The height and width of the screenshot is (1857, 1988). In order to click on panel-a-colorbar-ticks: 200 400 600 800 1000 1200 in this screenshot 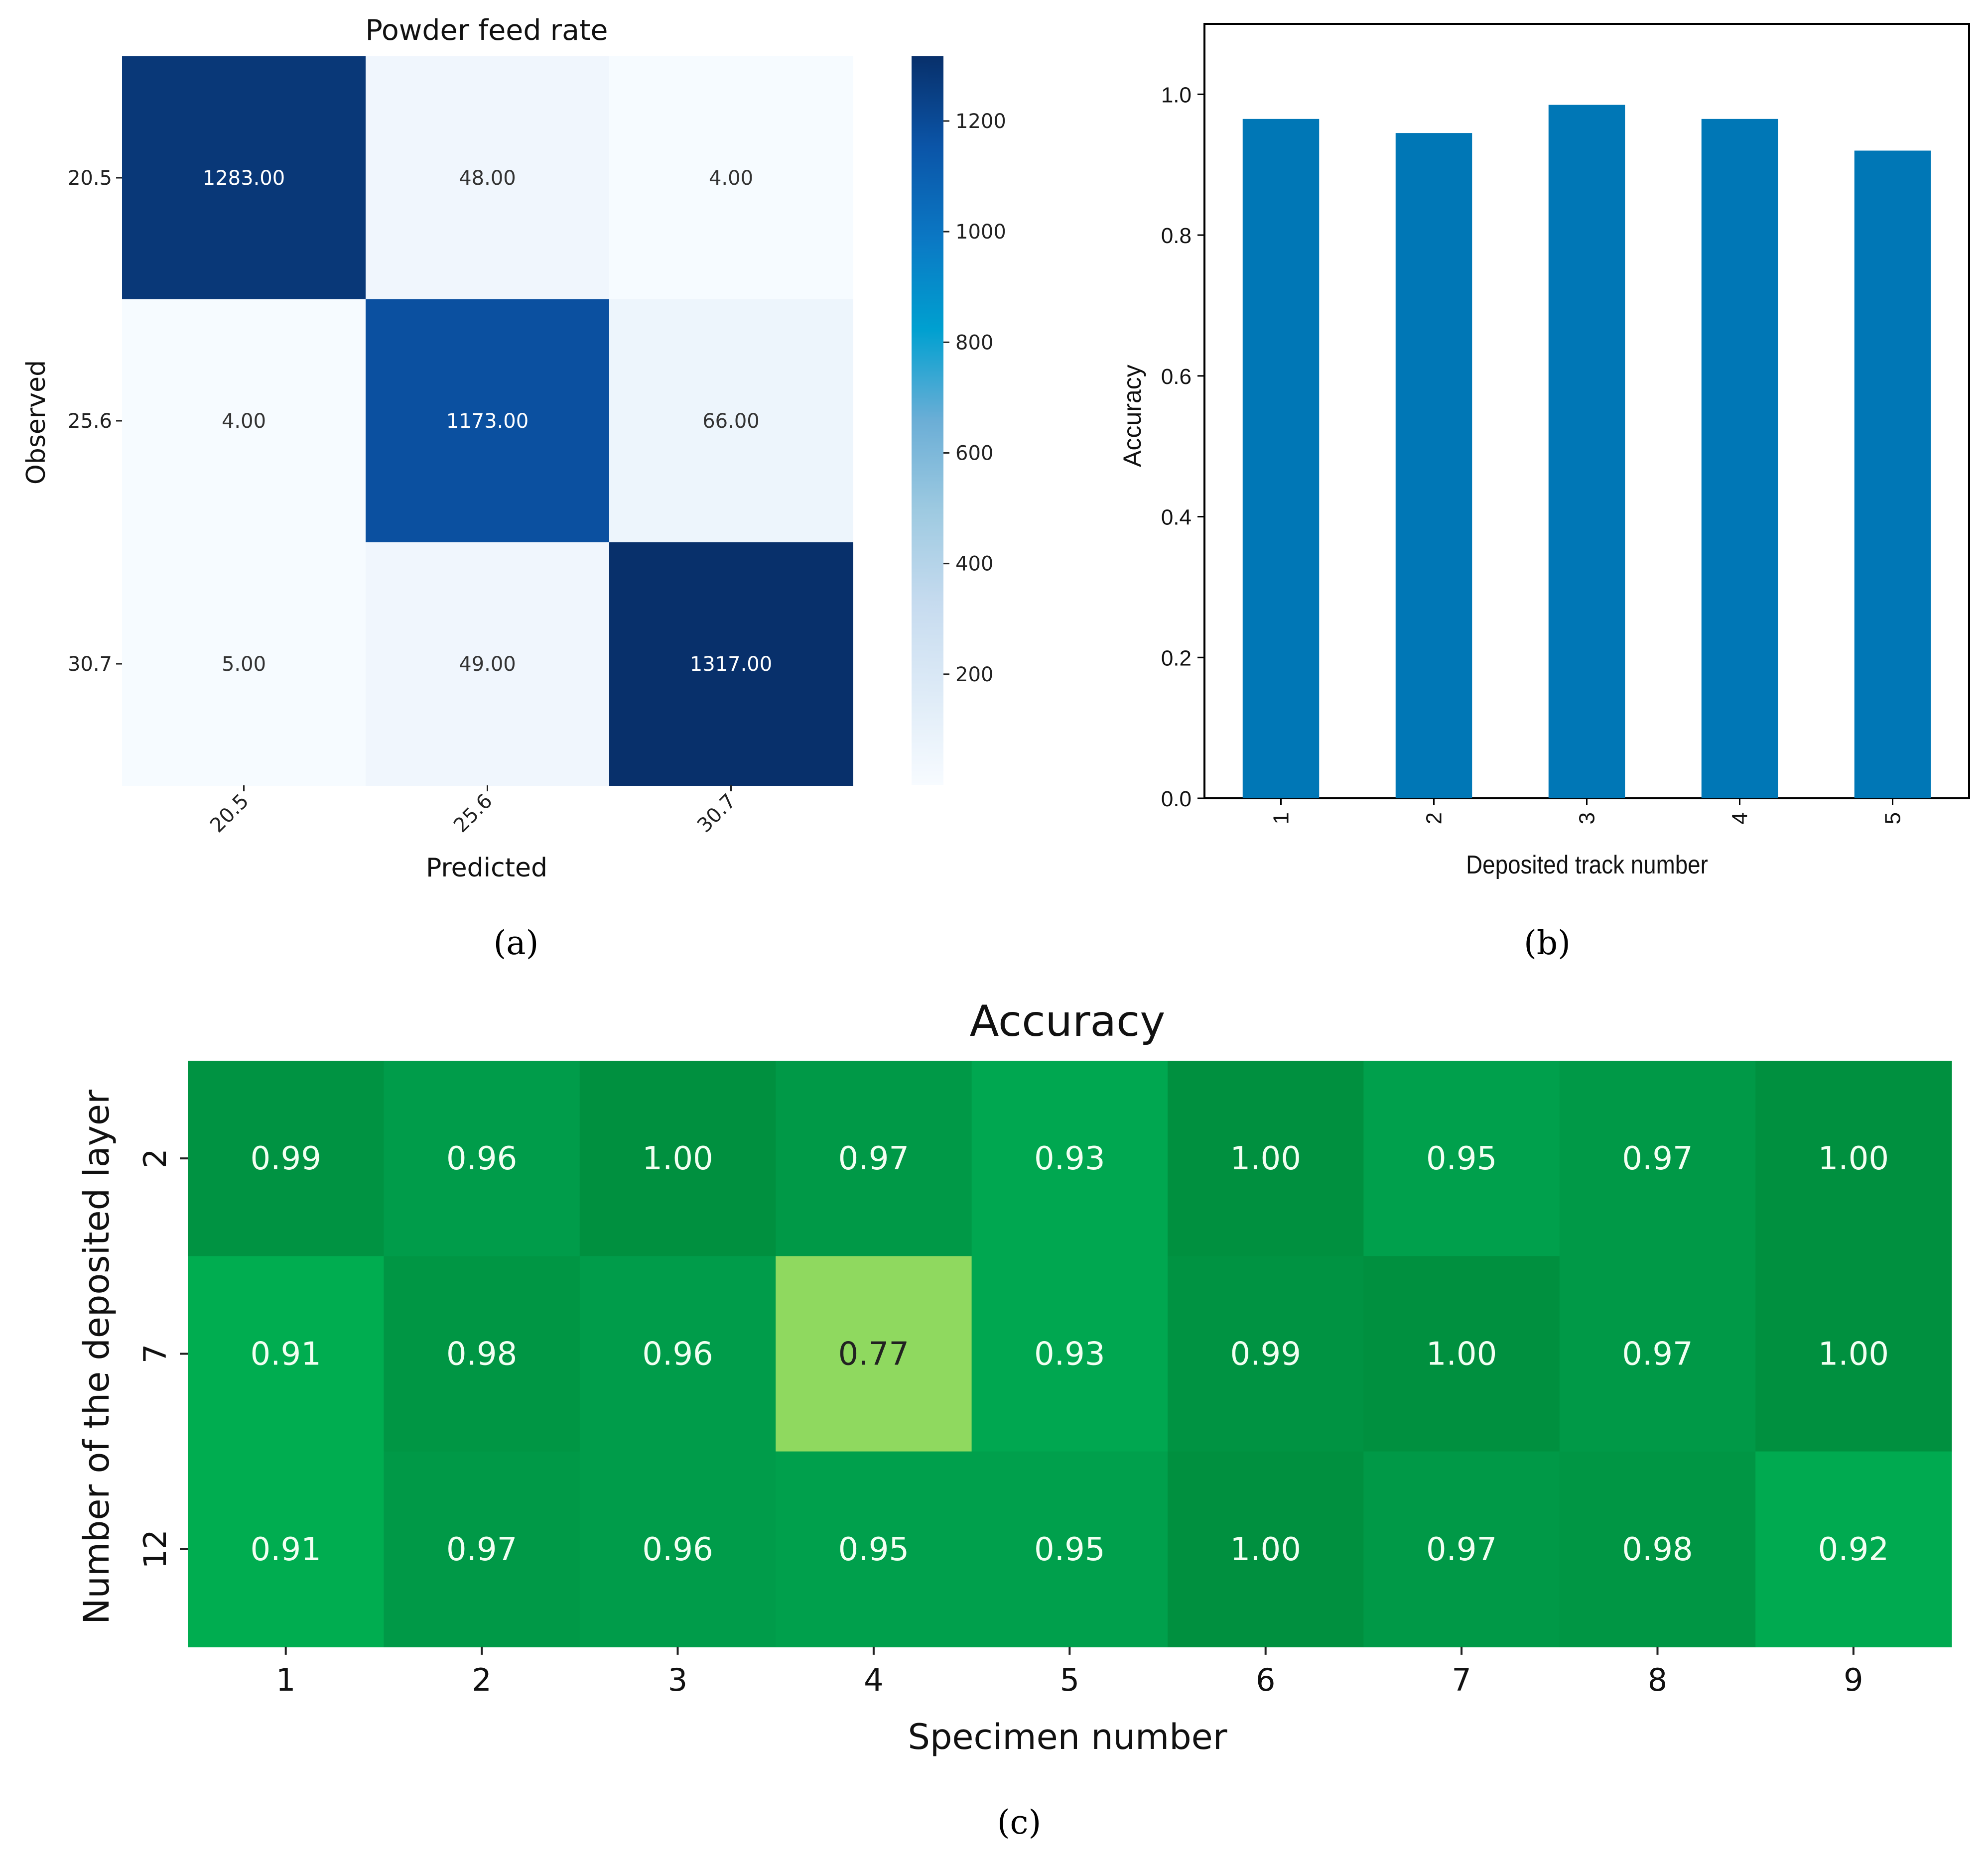, I will do `click(974, 398)`.